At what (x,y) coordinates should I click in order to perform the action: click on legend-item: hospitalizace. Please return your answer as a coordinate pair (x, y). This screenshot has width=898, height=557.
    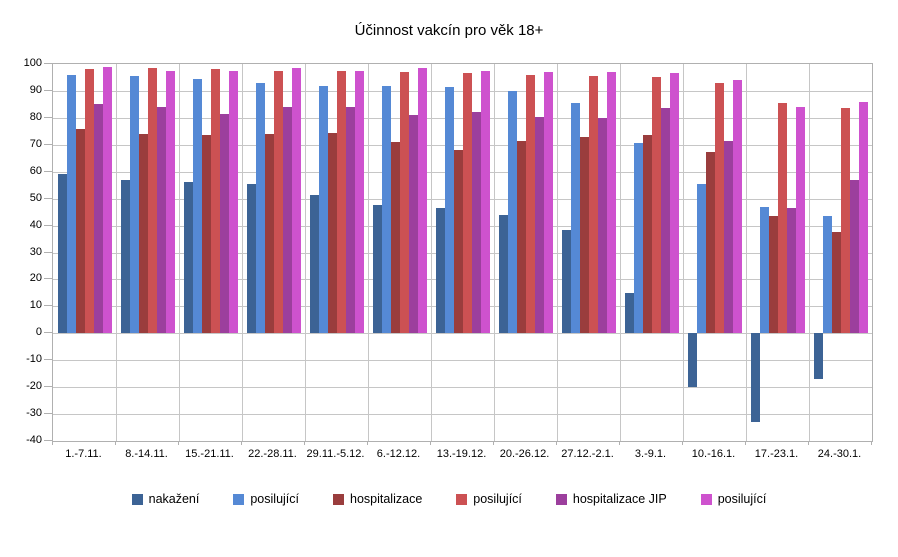
    Looking at the image, I should click on (377, 499).